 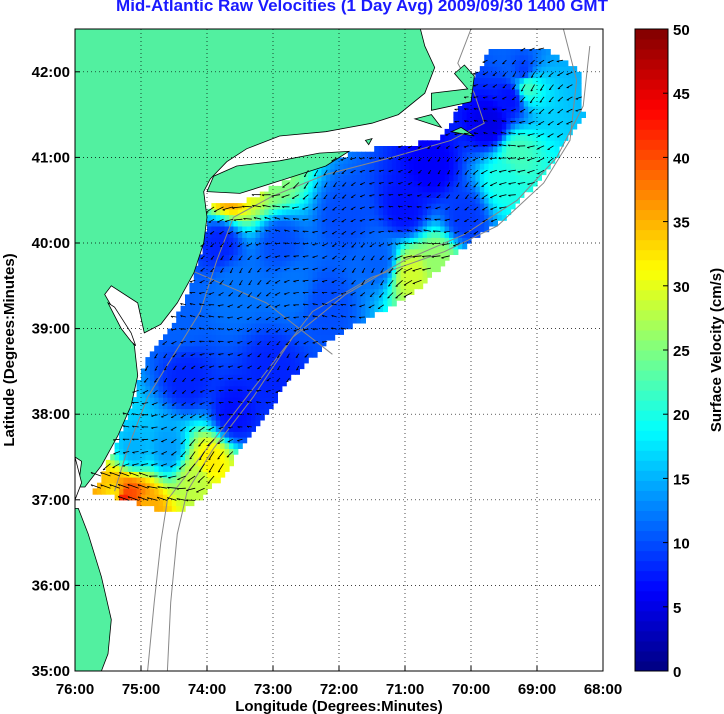 I want to click on y-tick-label: 42:00, so click(x=51, y=72).